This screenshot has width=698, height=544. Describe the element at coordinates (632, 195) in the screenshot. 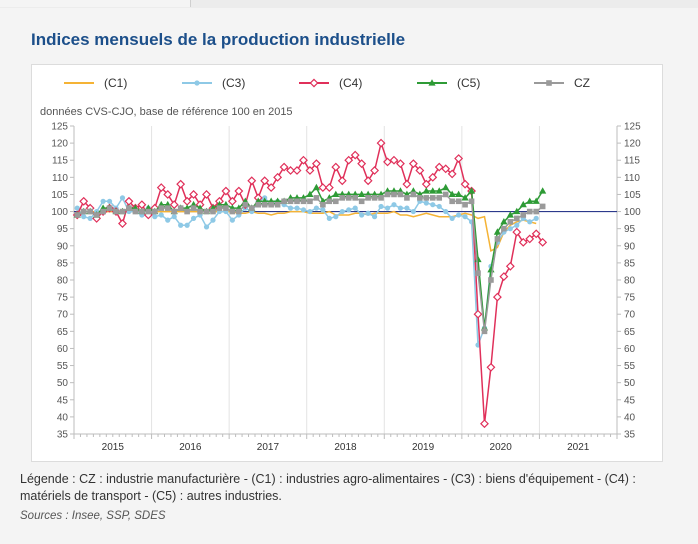

I see `y-tick-label-right: 105` at that location.